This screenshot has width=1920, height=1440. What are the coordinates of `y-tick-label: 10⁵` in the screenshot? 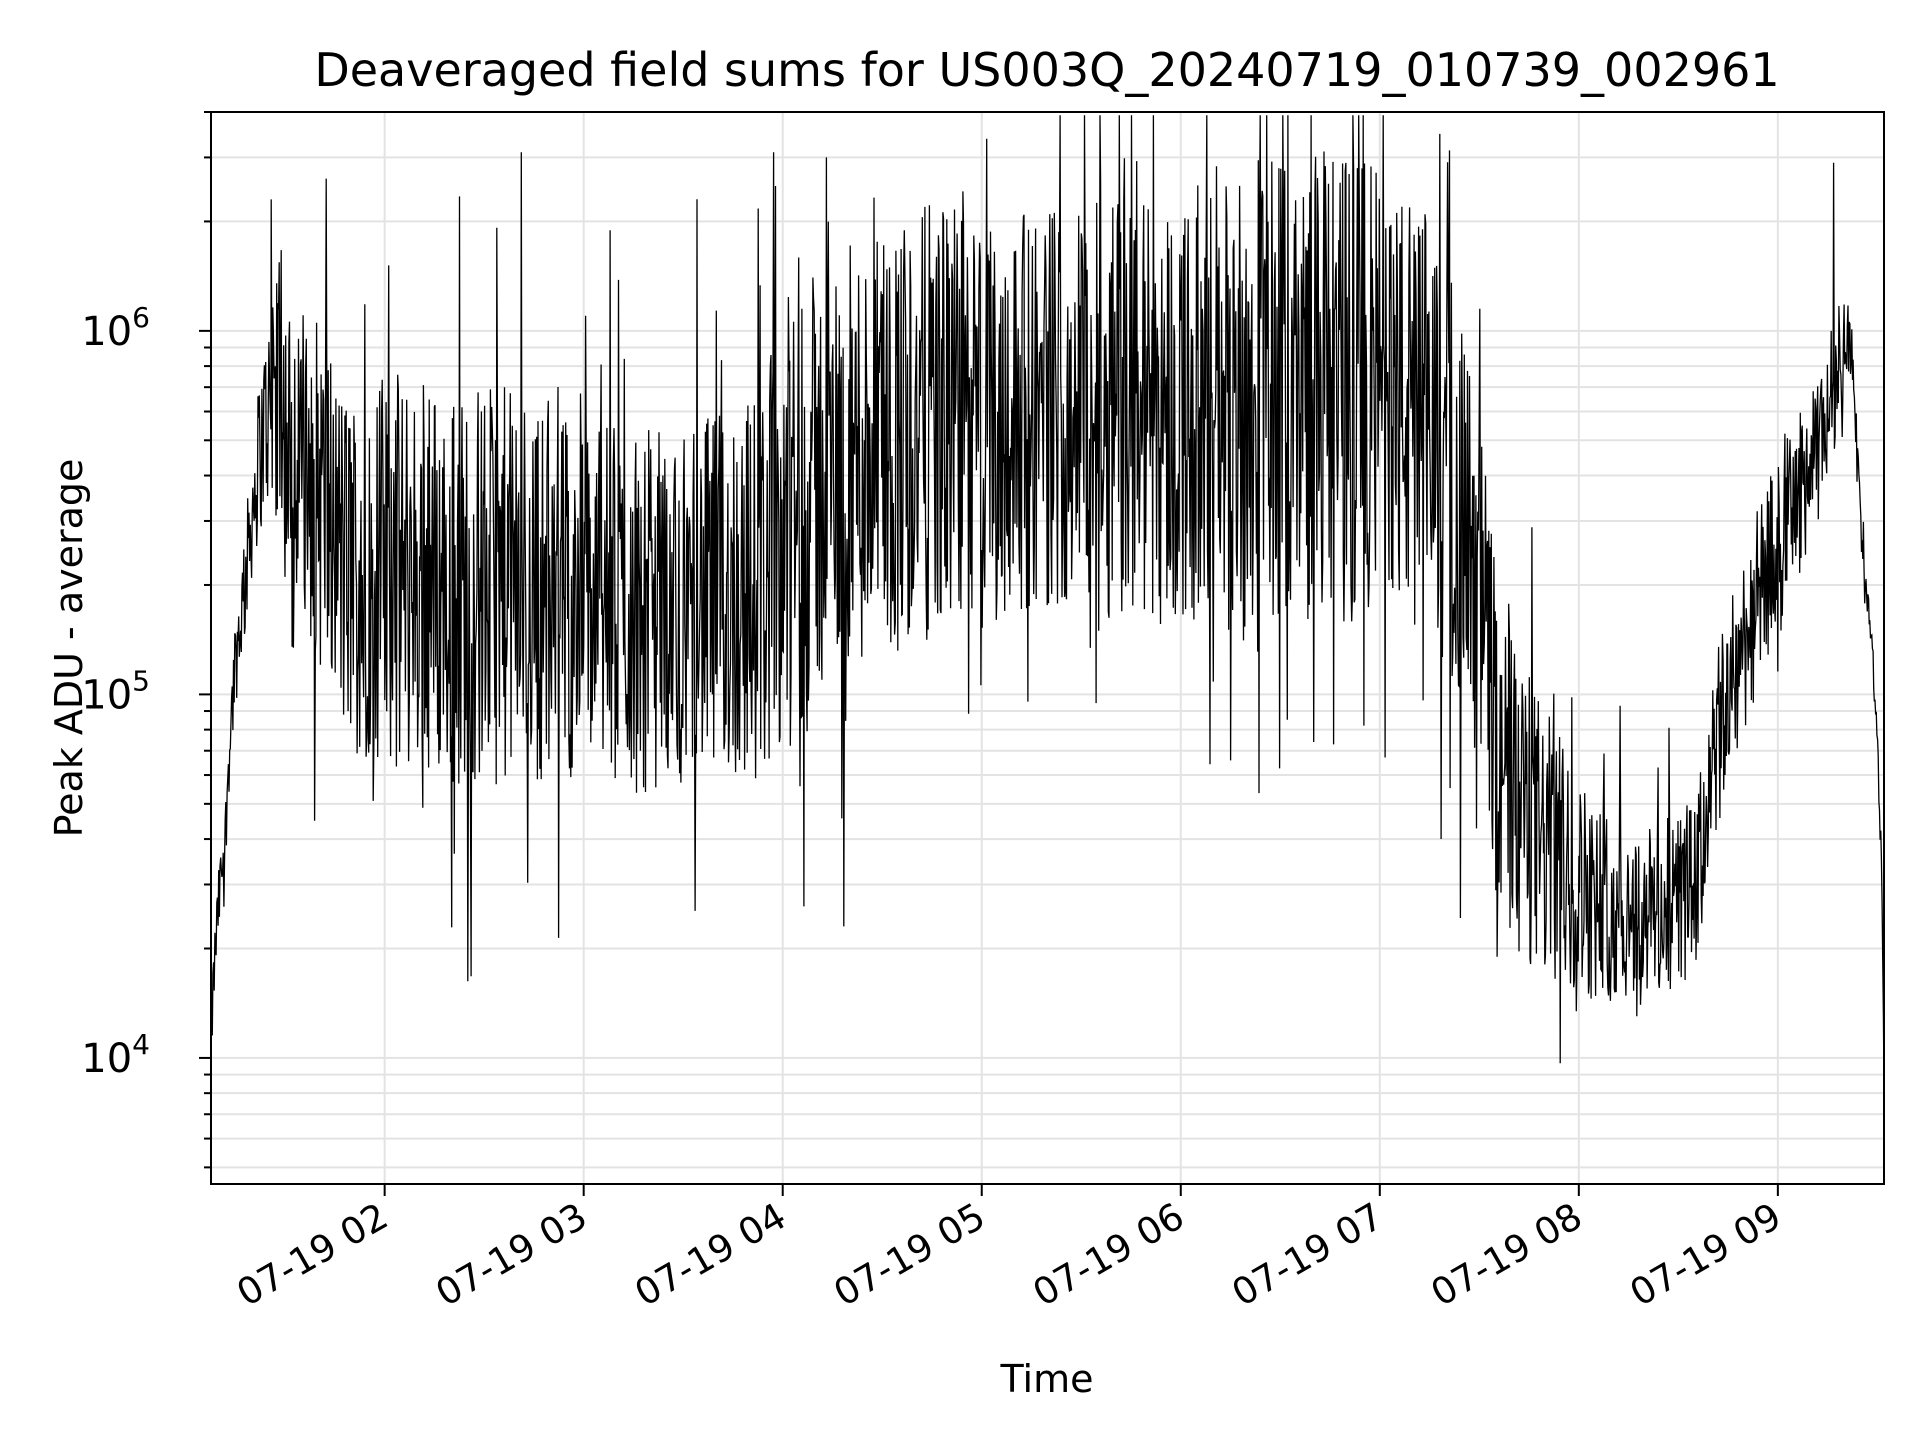 It's located at (115, 691).